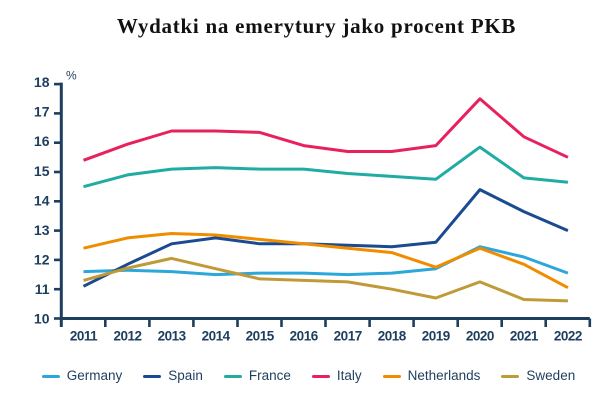 The width and height of the screenshot is (613, 404). What do you see at coordinates (524, 336) in the screenshot?
I see `svg-text: 2021` at bounding box center [524, 336].